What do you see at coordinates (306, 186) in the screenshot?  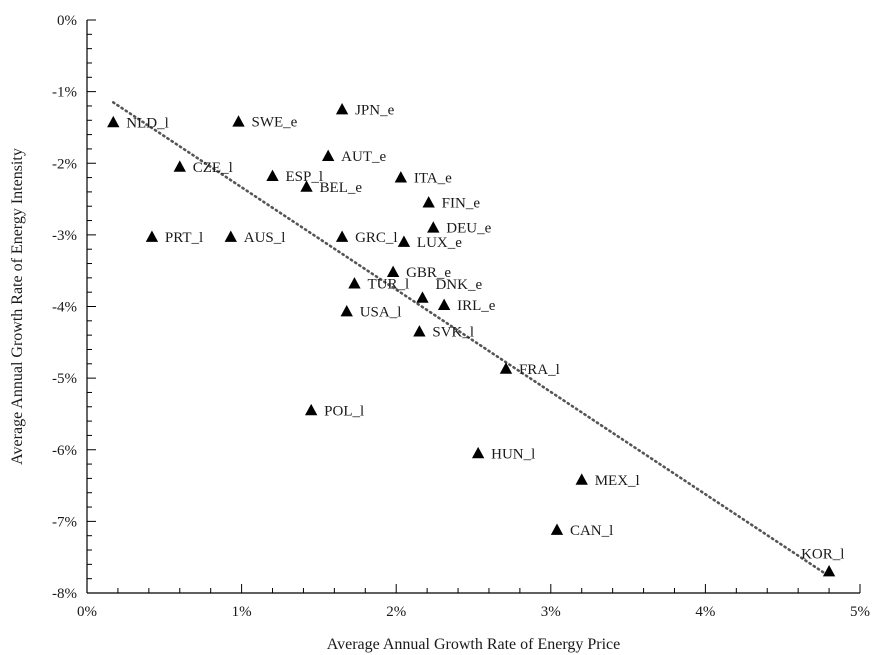 I see `data-point-bel-e` at bounding box center [306, 186].